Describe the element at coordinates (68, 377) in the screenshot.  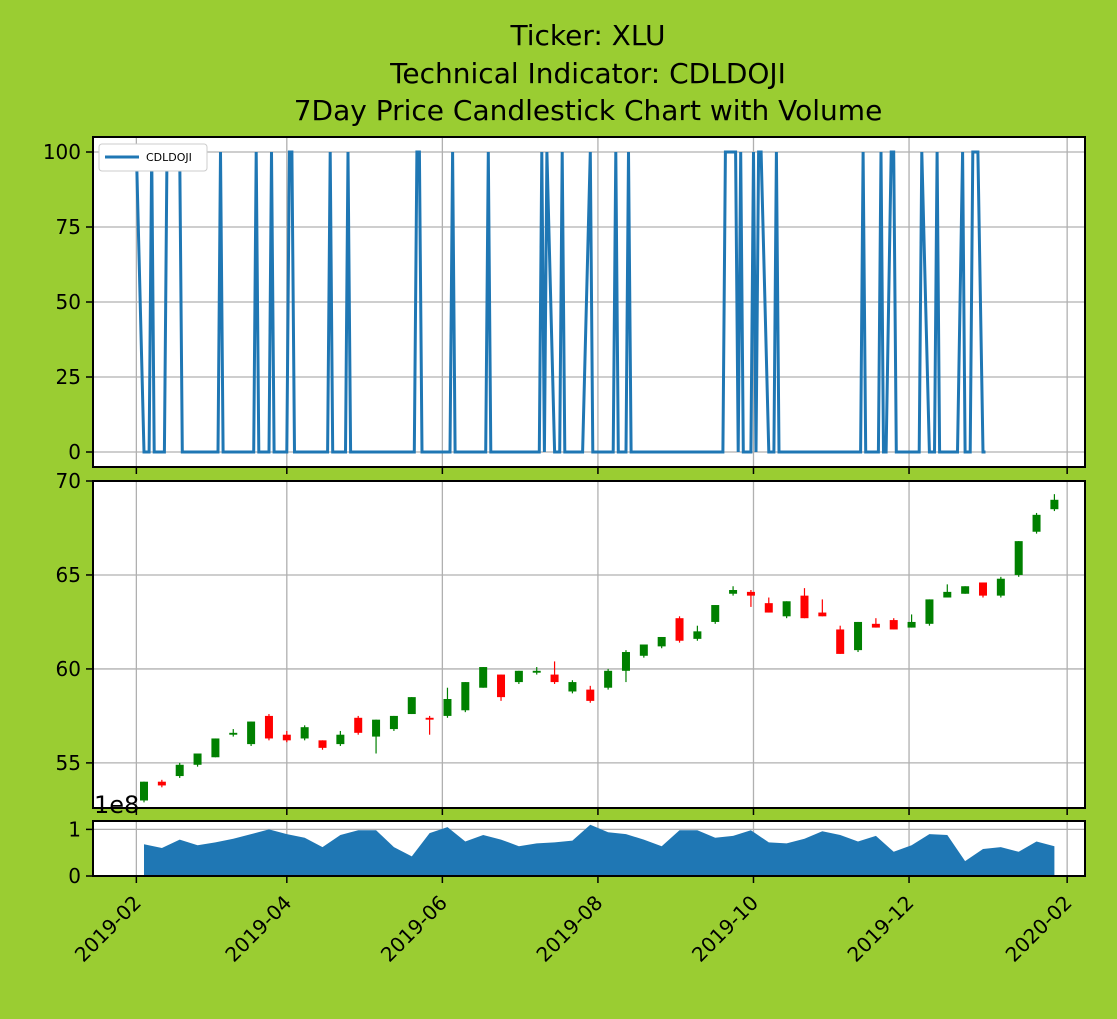
I see `y-tick-label: 25` at that location.